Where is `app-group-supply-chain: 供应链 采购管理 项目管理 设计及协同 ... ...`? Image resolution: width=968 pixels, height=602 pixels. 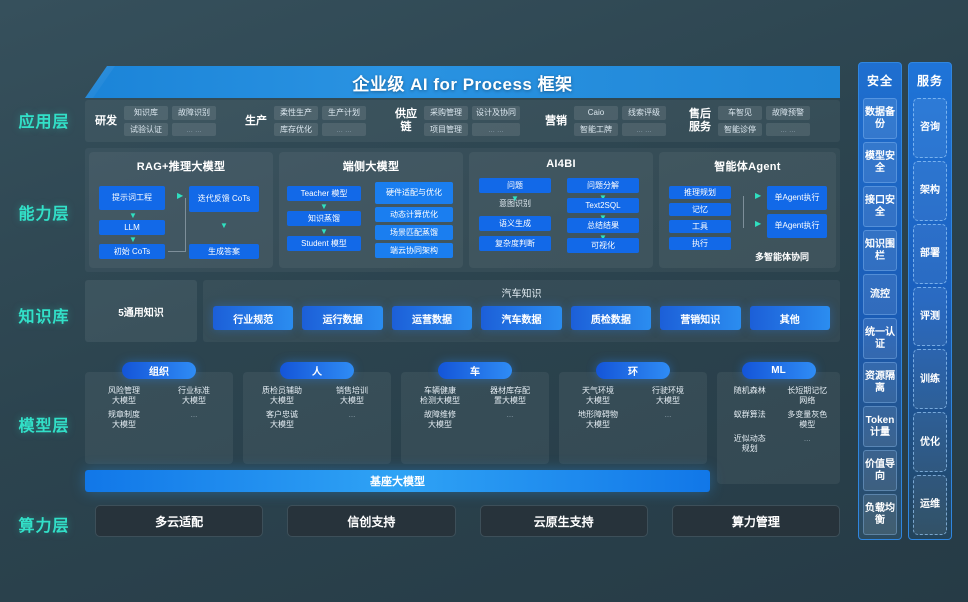
app-group-supply-chain: 供应链 采购管理 项目管理 设计及协同 ... ... is located at coordinates (455, 121).